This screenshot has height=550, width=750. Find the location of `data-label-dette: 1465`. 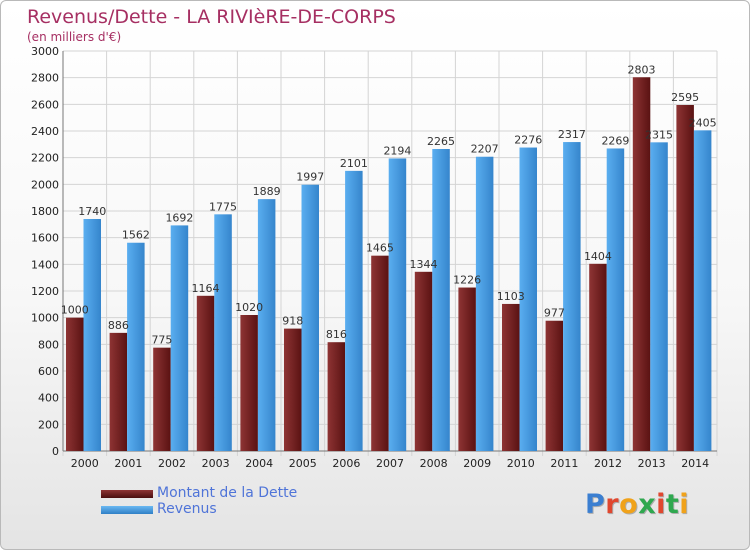

data-label-dette: 1465 is located at coordinates (380, 248).